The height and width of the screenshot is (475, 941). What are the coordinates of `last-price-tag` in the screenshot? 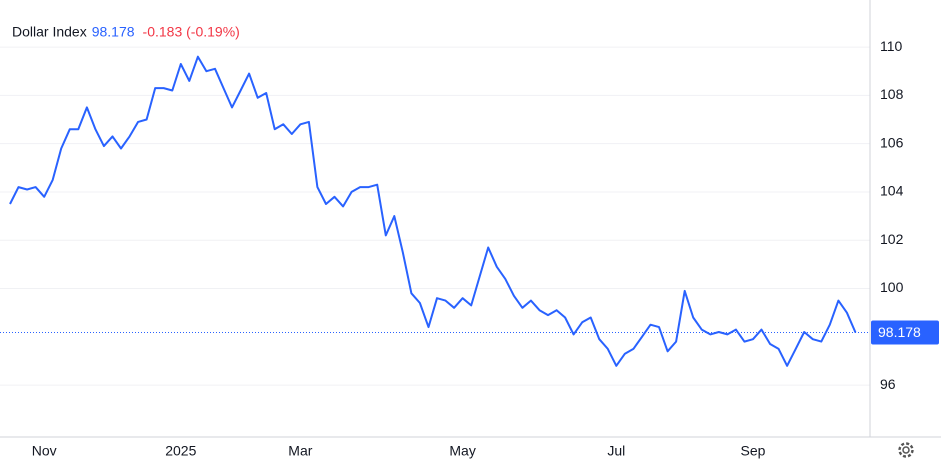 It's located at (905, 332).